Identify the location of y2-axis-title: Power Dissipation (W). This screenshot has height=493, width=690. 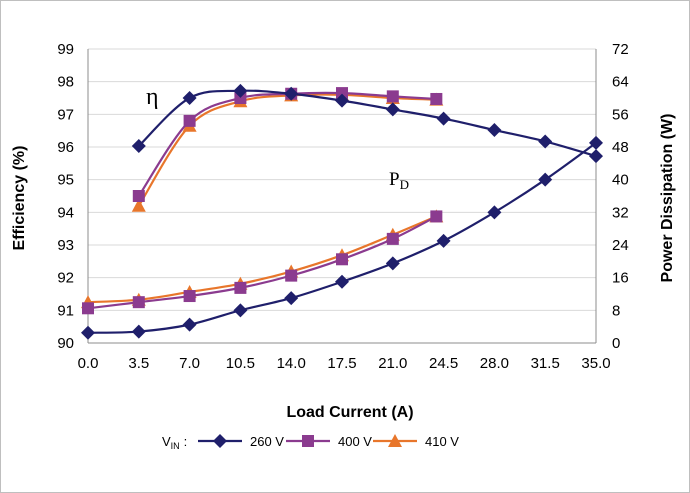
(667, 198).